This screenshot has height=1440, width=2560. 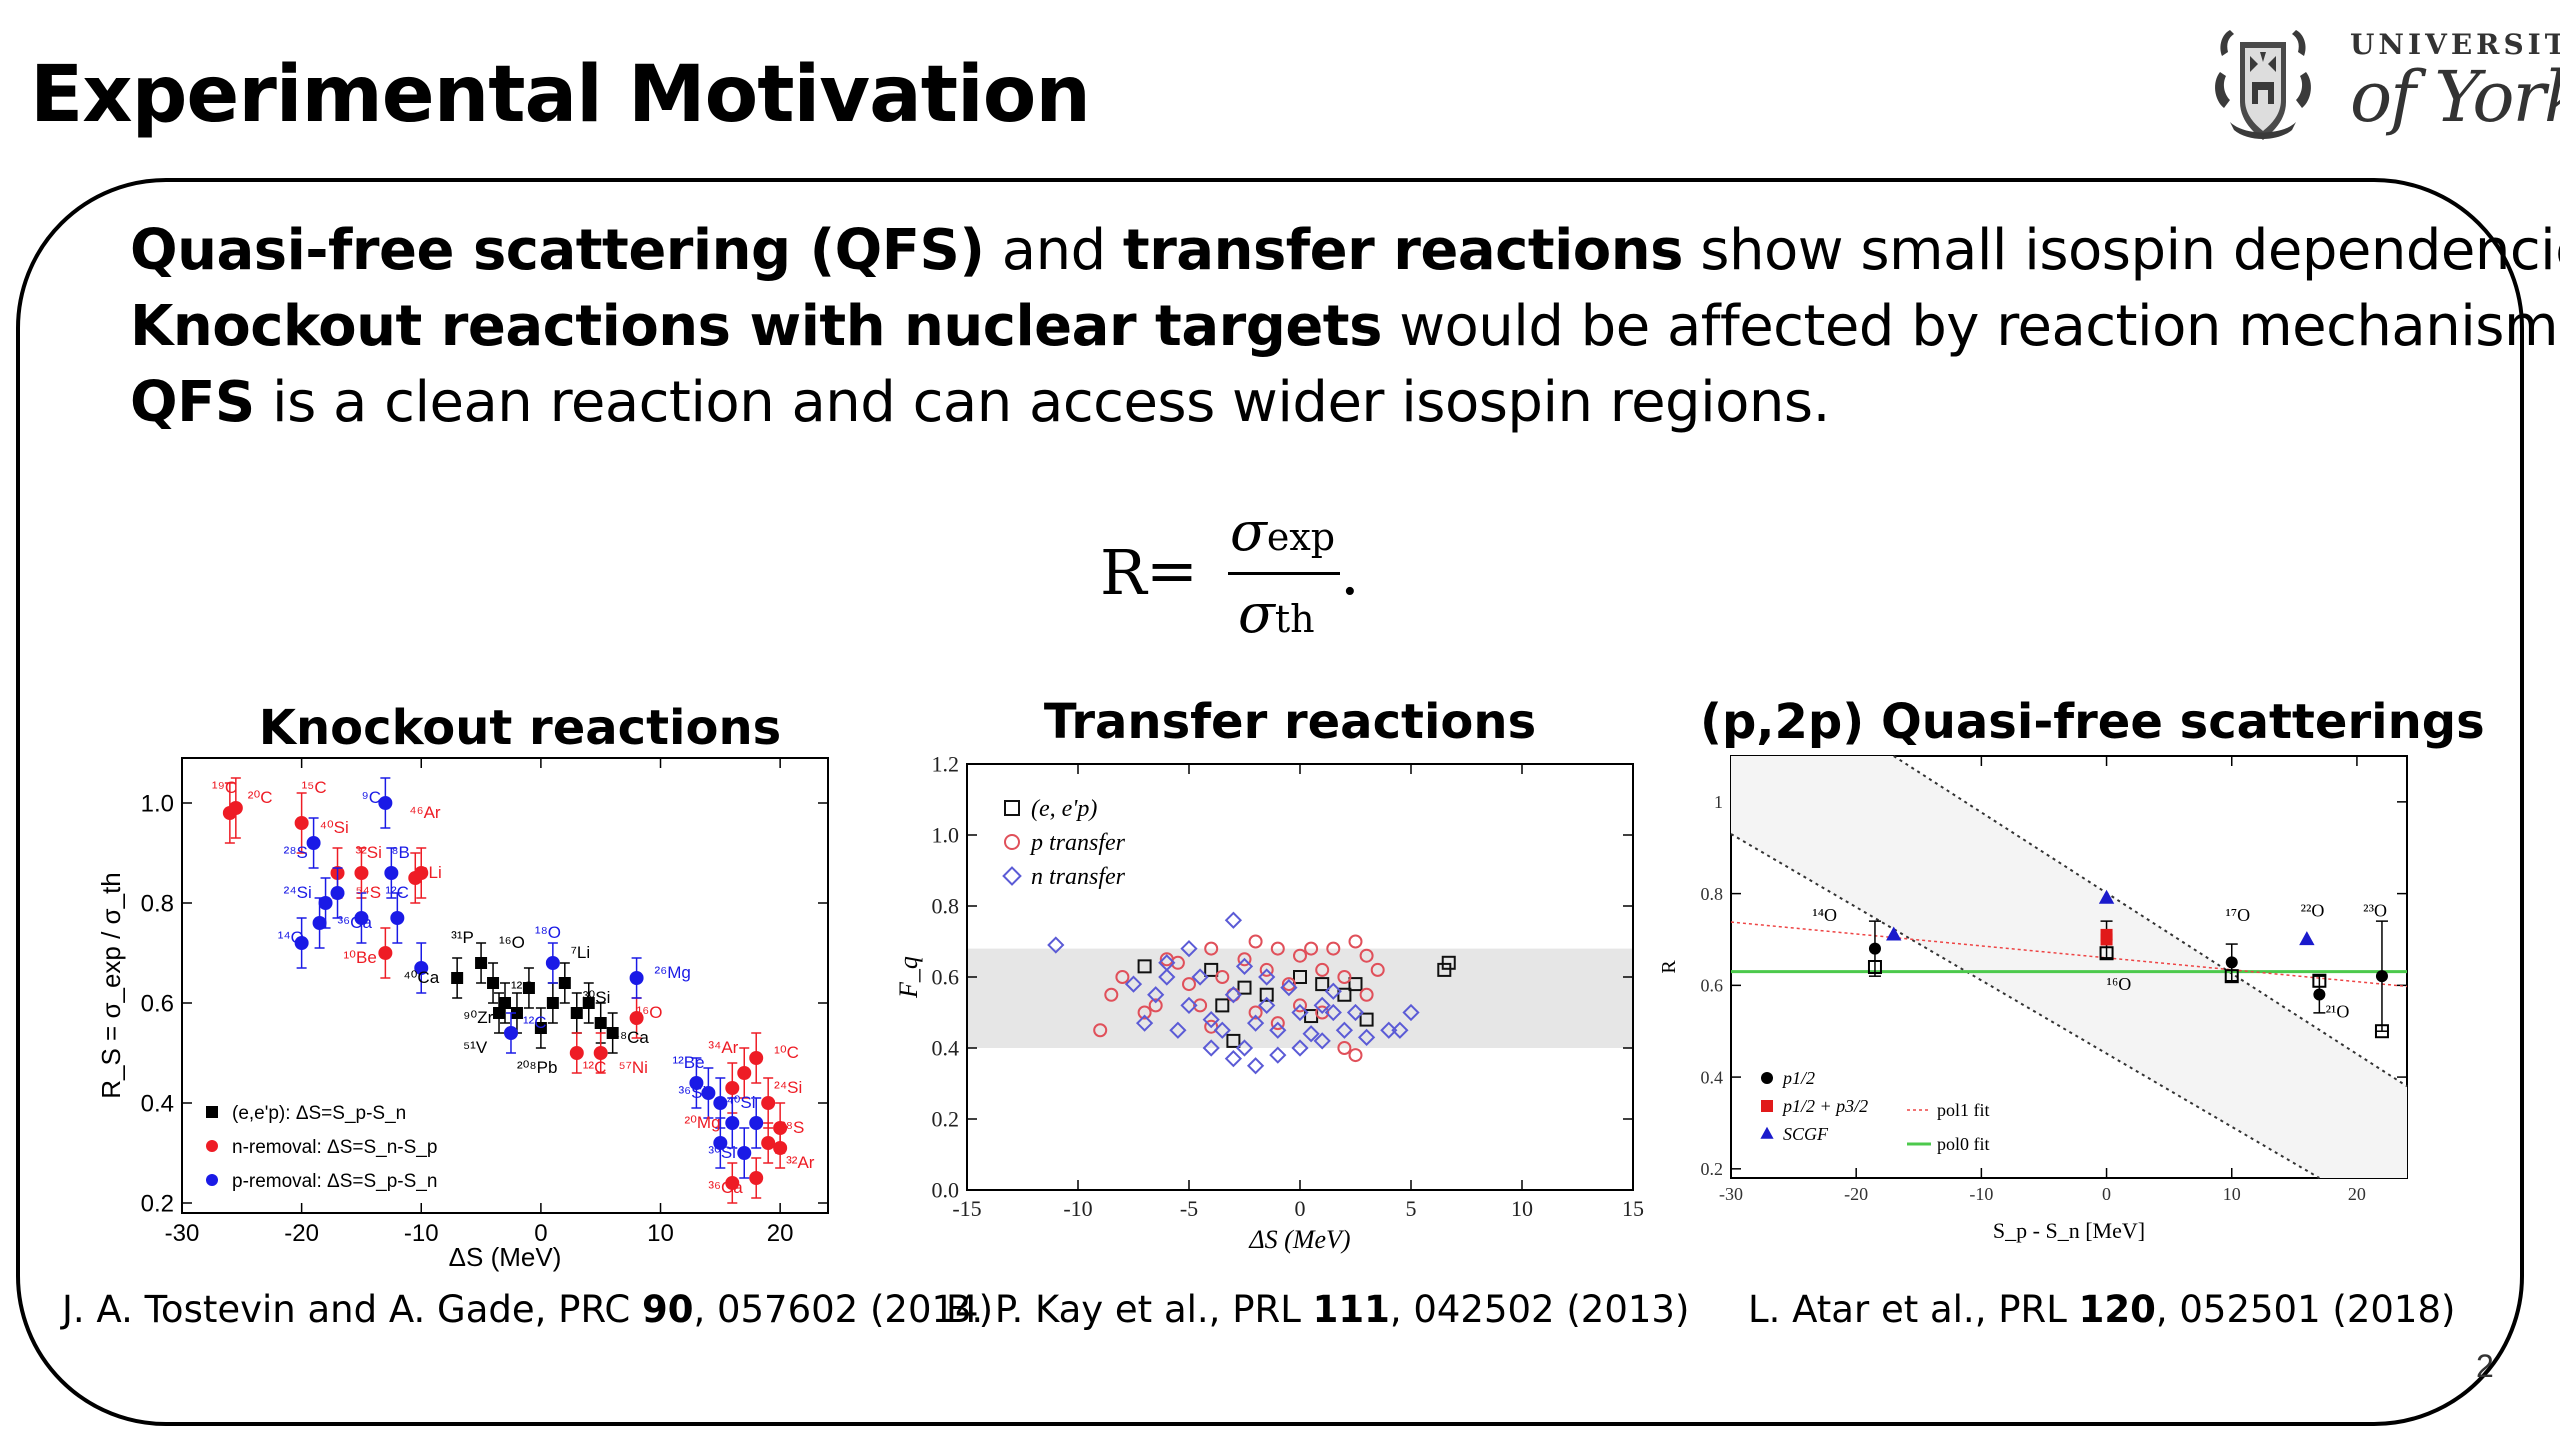 What do you see at coordinates (1300, 998) in the screenshot?
I see `confidence-band` at bounding box center [1300, 998].